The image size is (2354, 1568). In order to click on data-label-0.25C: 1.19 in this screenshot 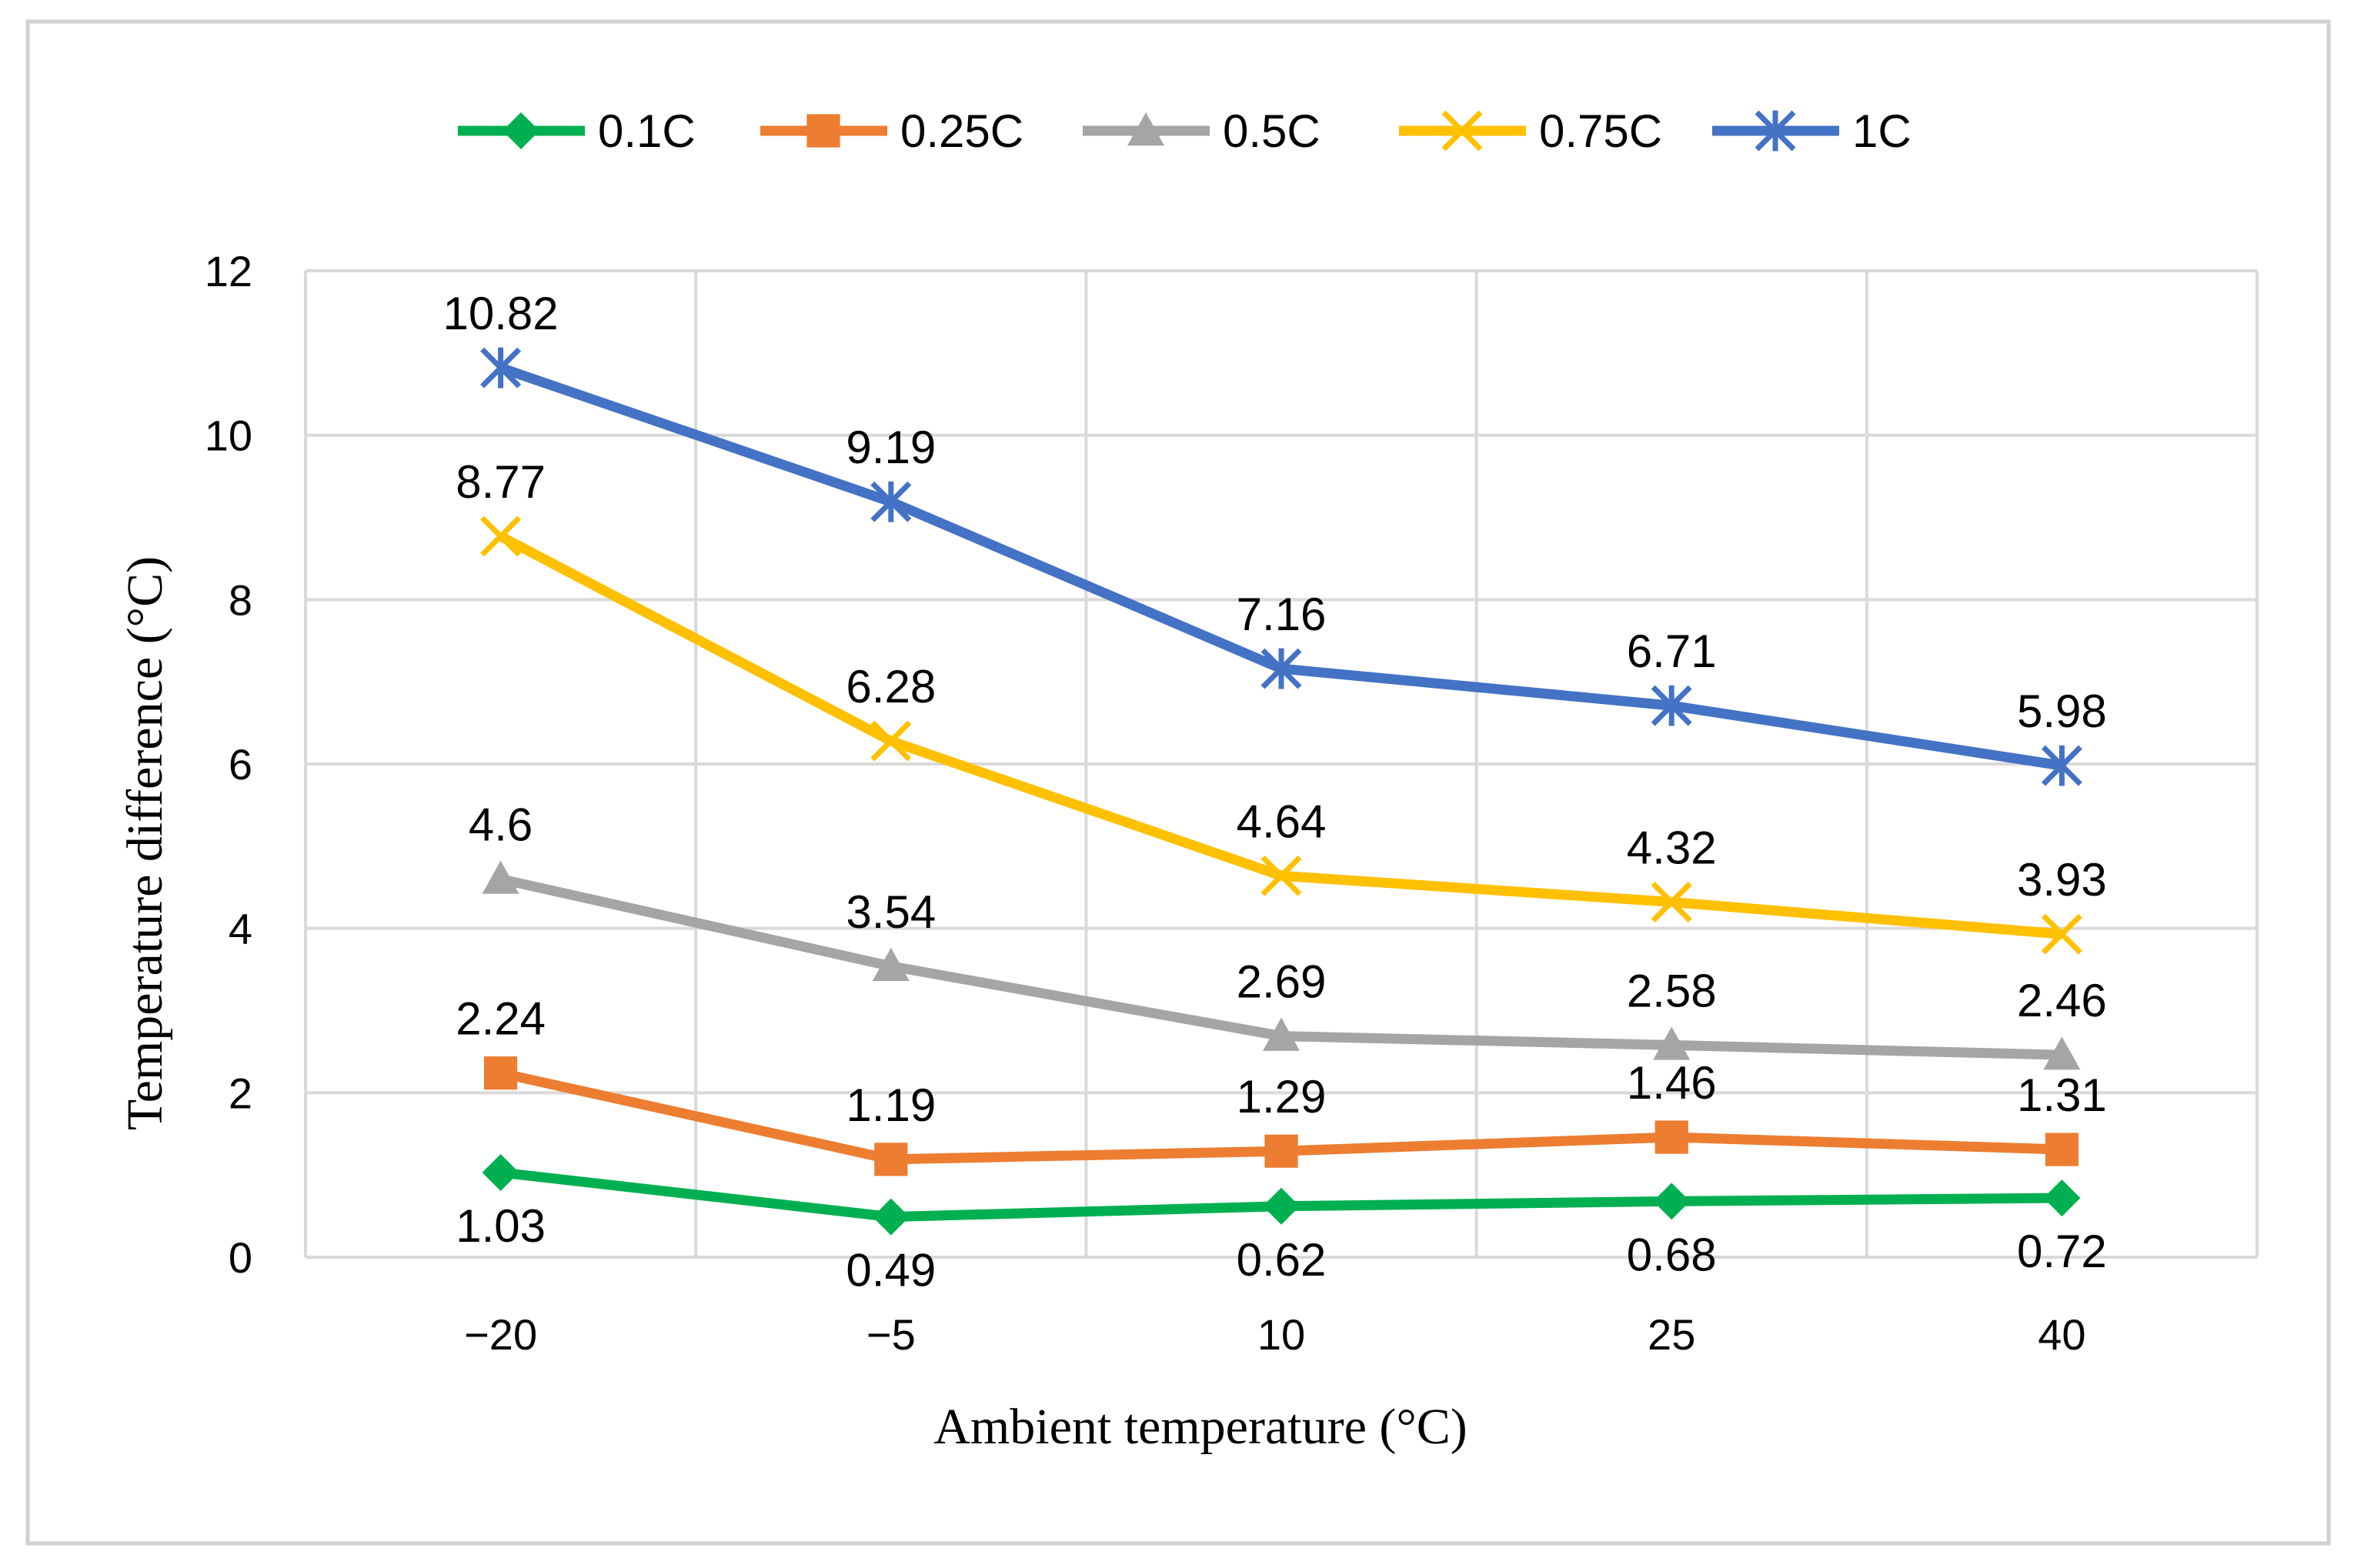, I will do `click(891, 1105)`.